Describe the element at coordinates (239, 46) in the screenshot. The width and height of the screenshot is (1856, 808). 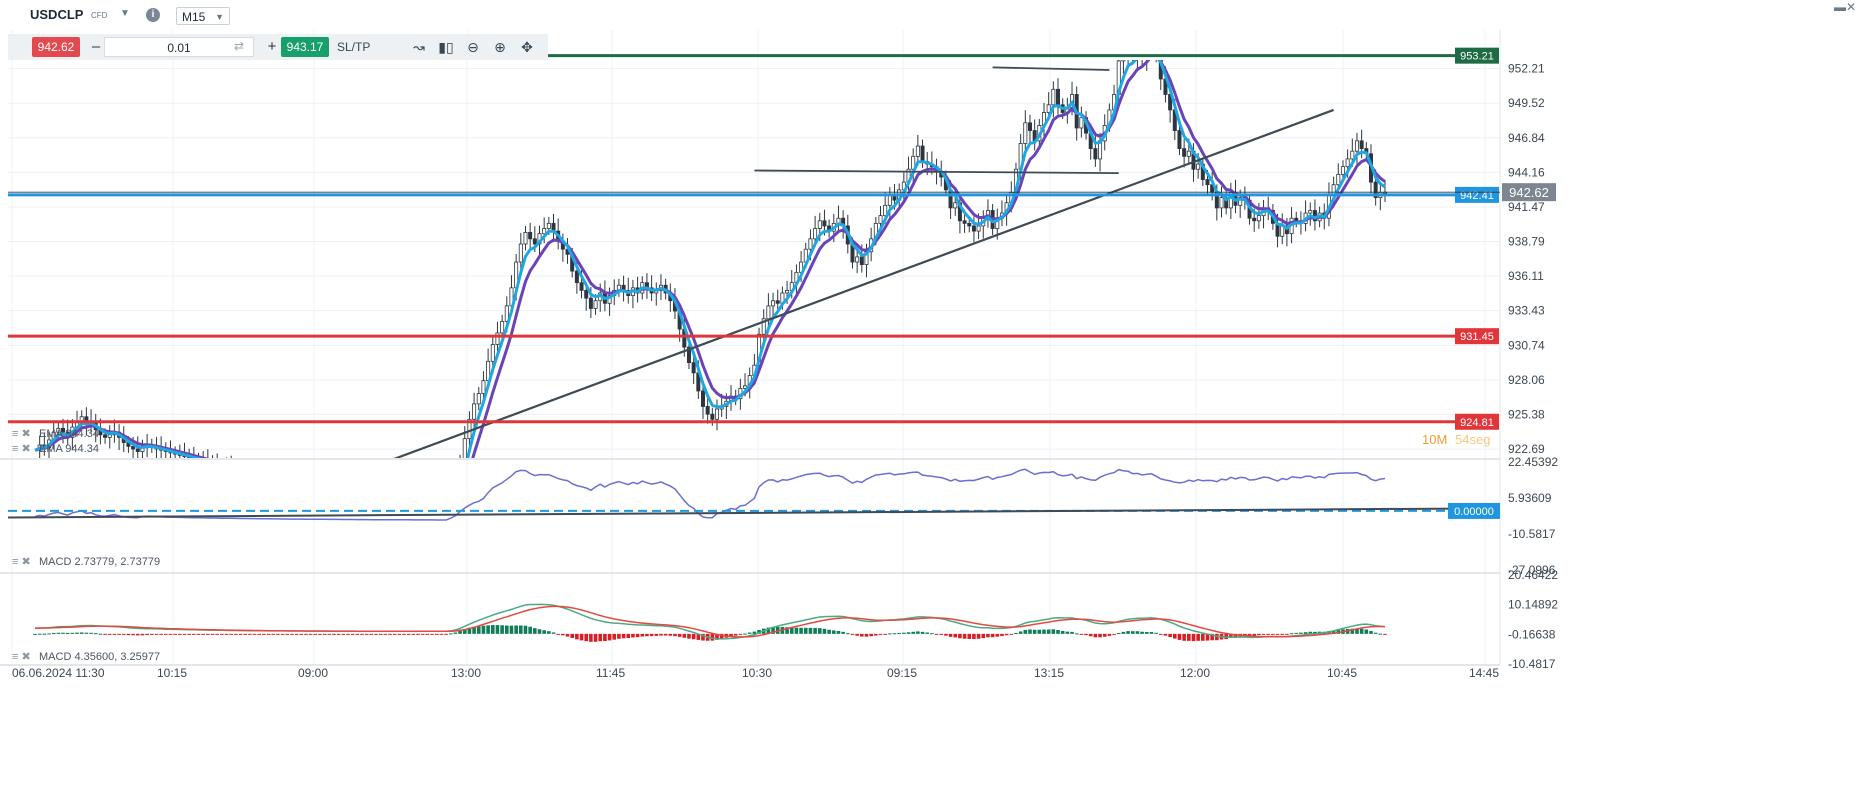
I see `swap-icon: ⇄` at that location.